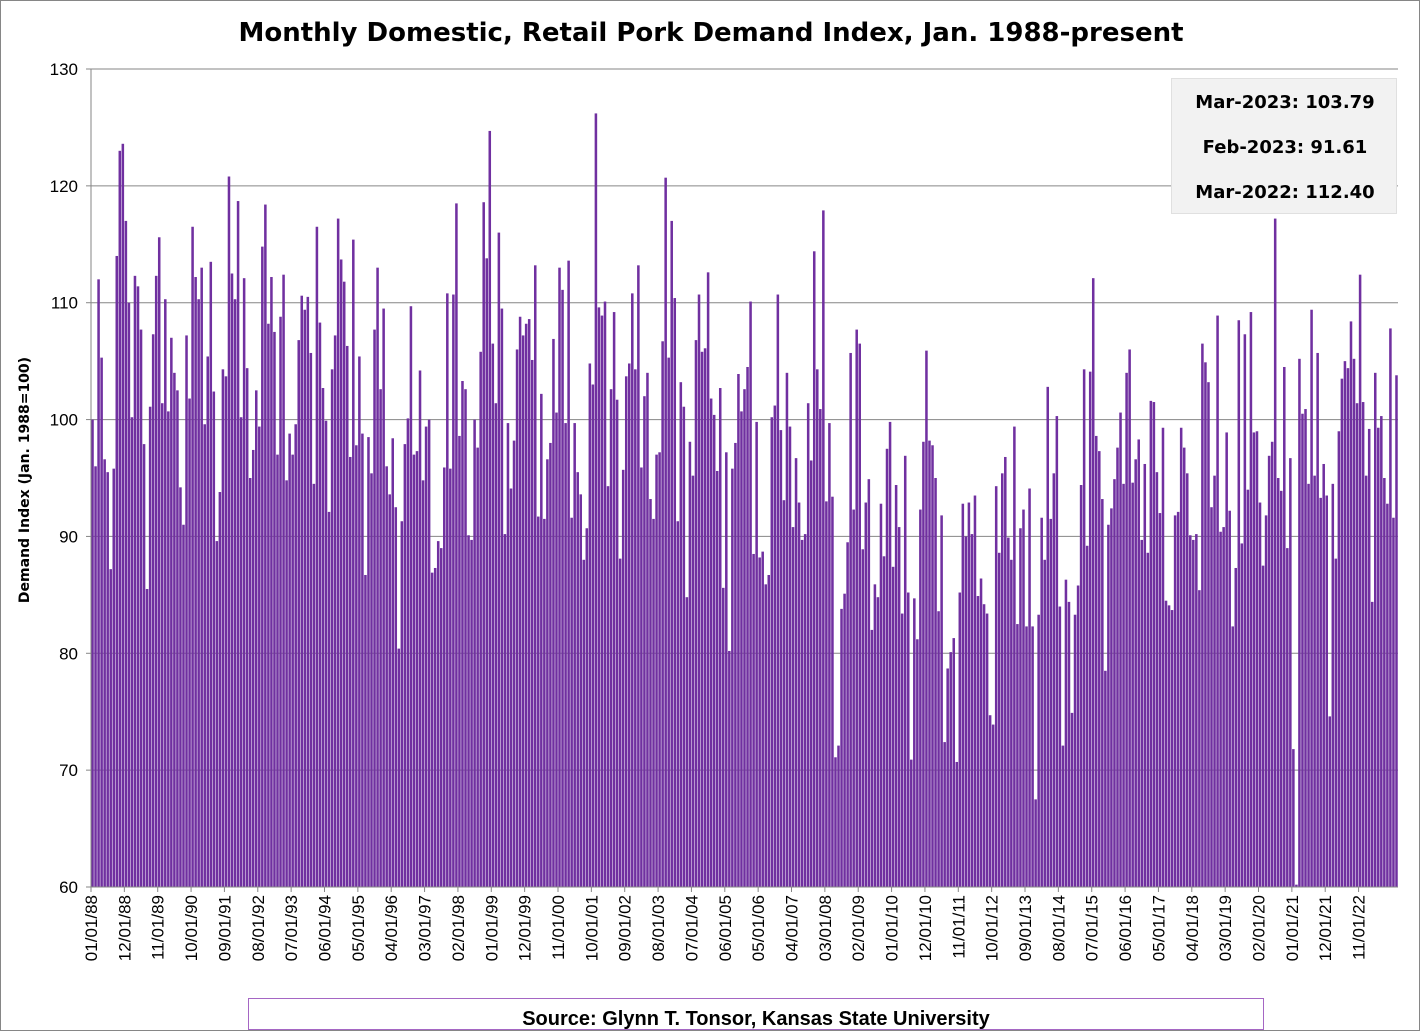  What do you see at coordinates (1192, 928) in the screenshot?
I see `x-tick-label: 04/01/18` at bounding box center [1192, 928].